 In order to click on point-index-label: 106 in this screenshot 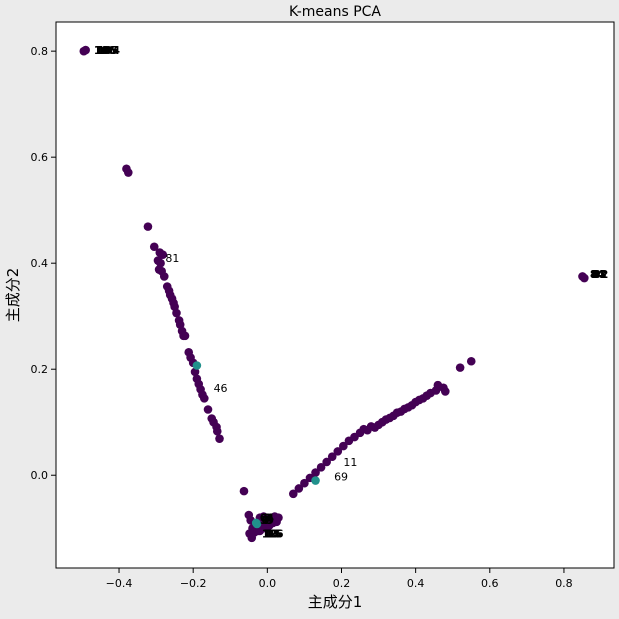, I will do `click(105, 50)`.